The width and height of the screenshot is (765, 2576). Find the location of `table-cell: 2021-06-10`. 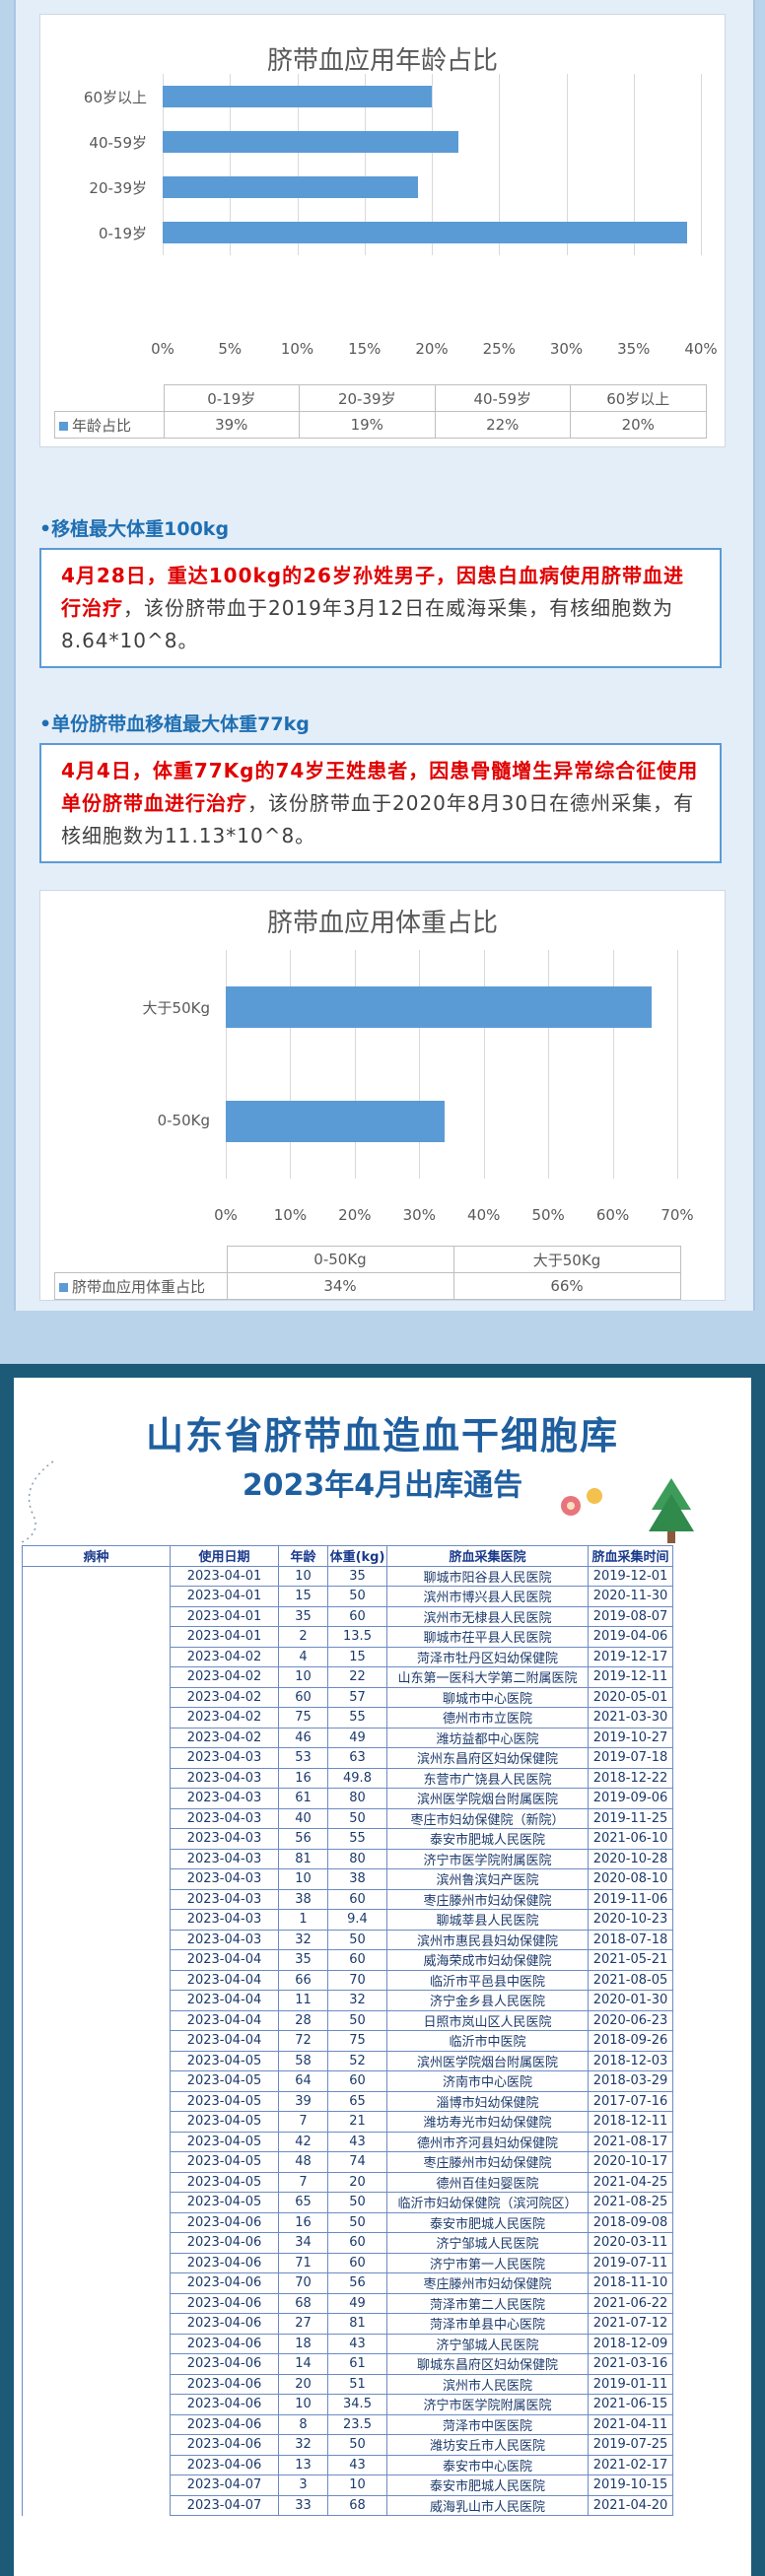

table-cell: 2021-06-10 is located at coordinates (630, 1839).